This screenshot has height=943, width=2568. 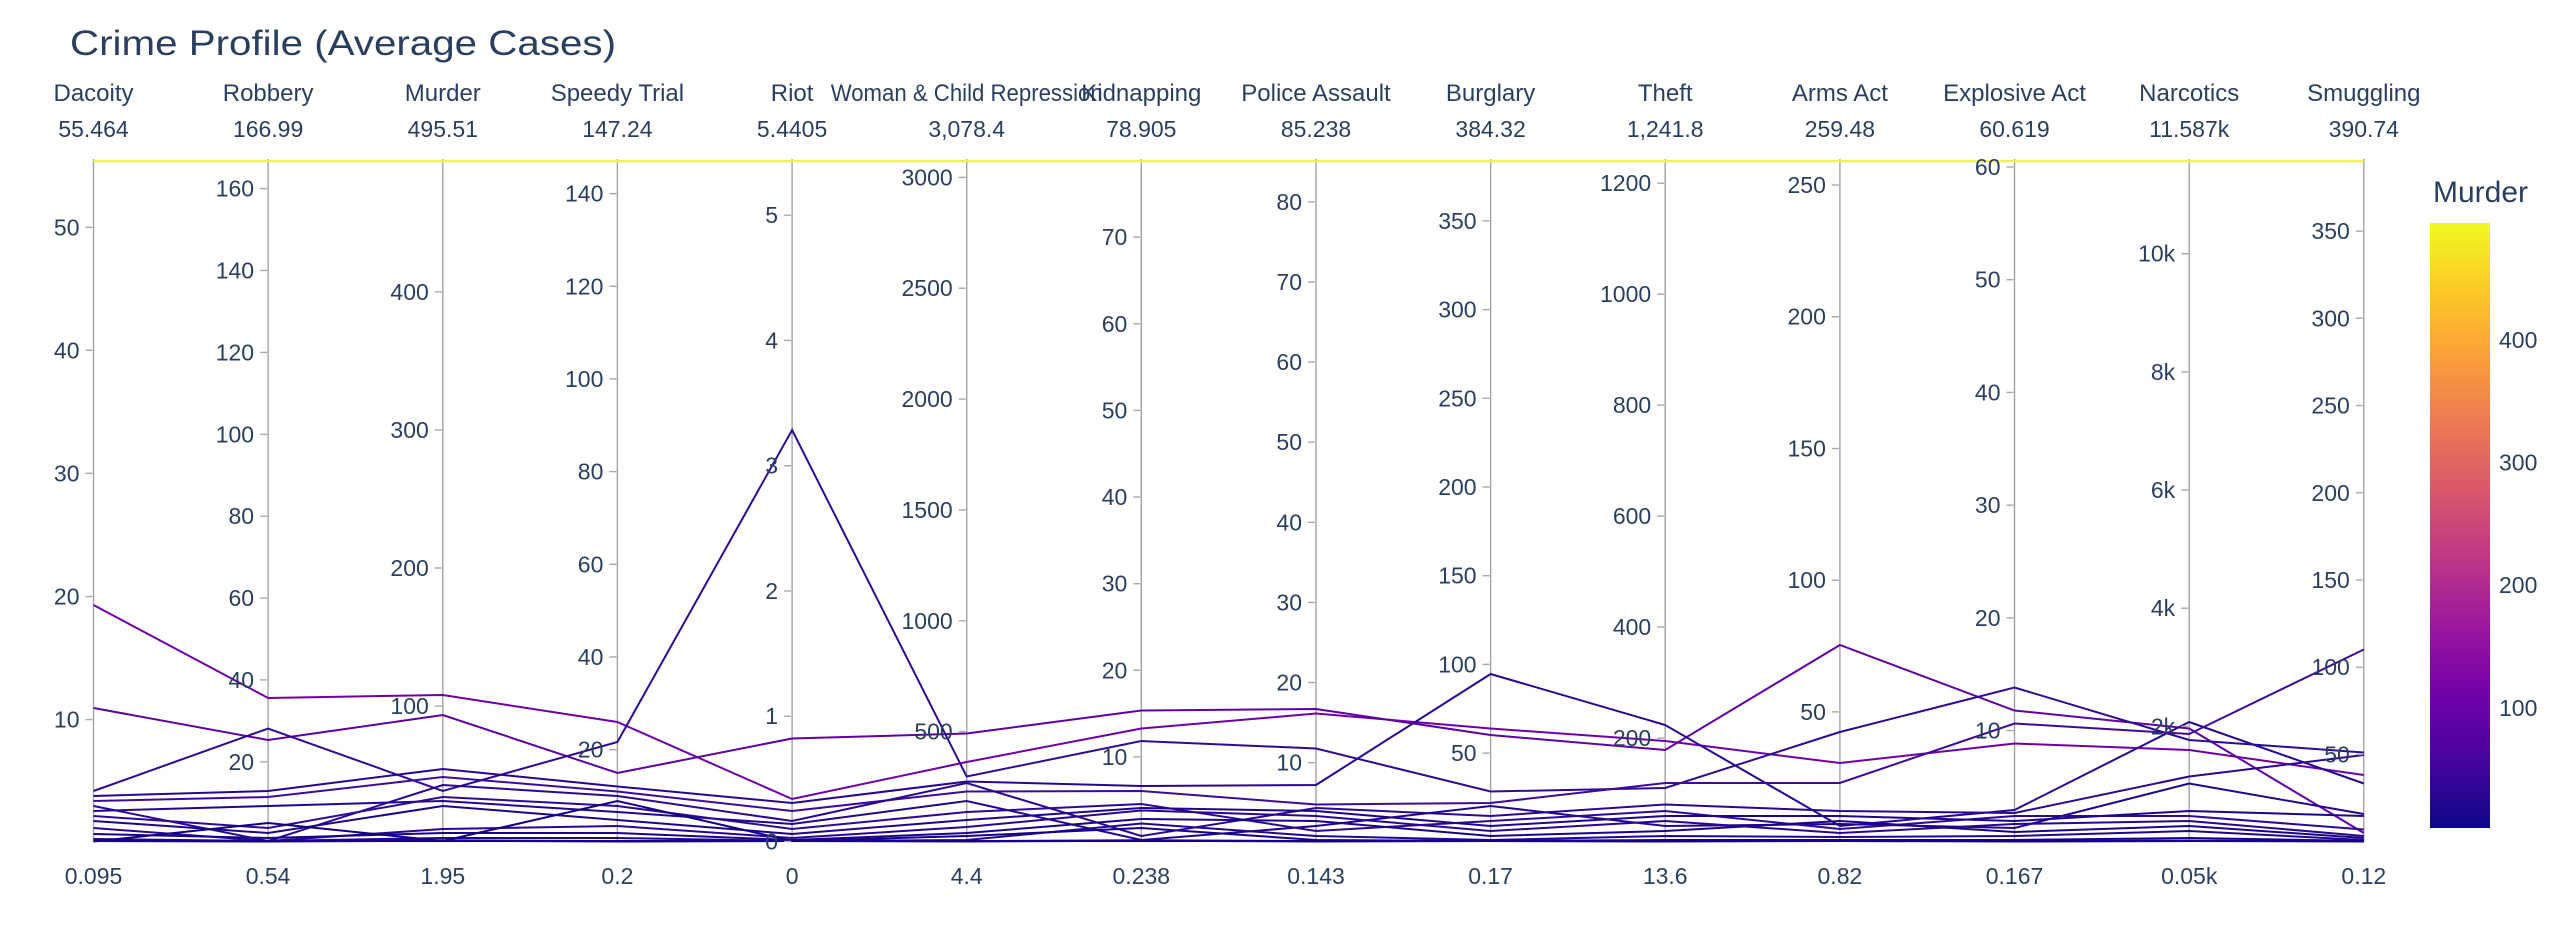 I want to click on svg-text: 0.167, so click(x=2015, y=876).